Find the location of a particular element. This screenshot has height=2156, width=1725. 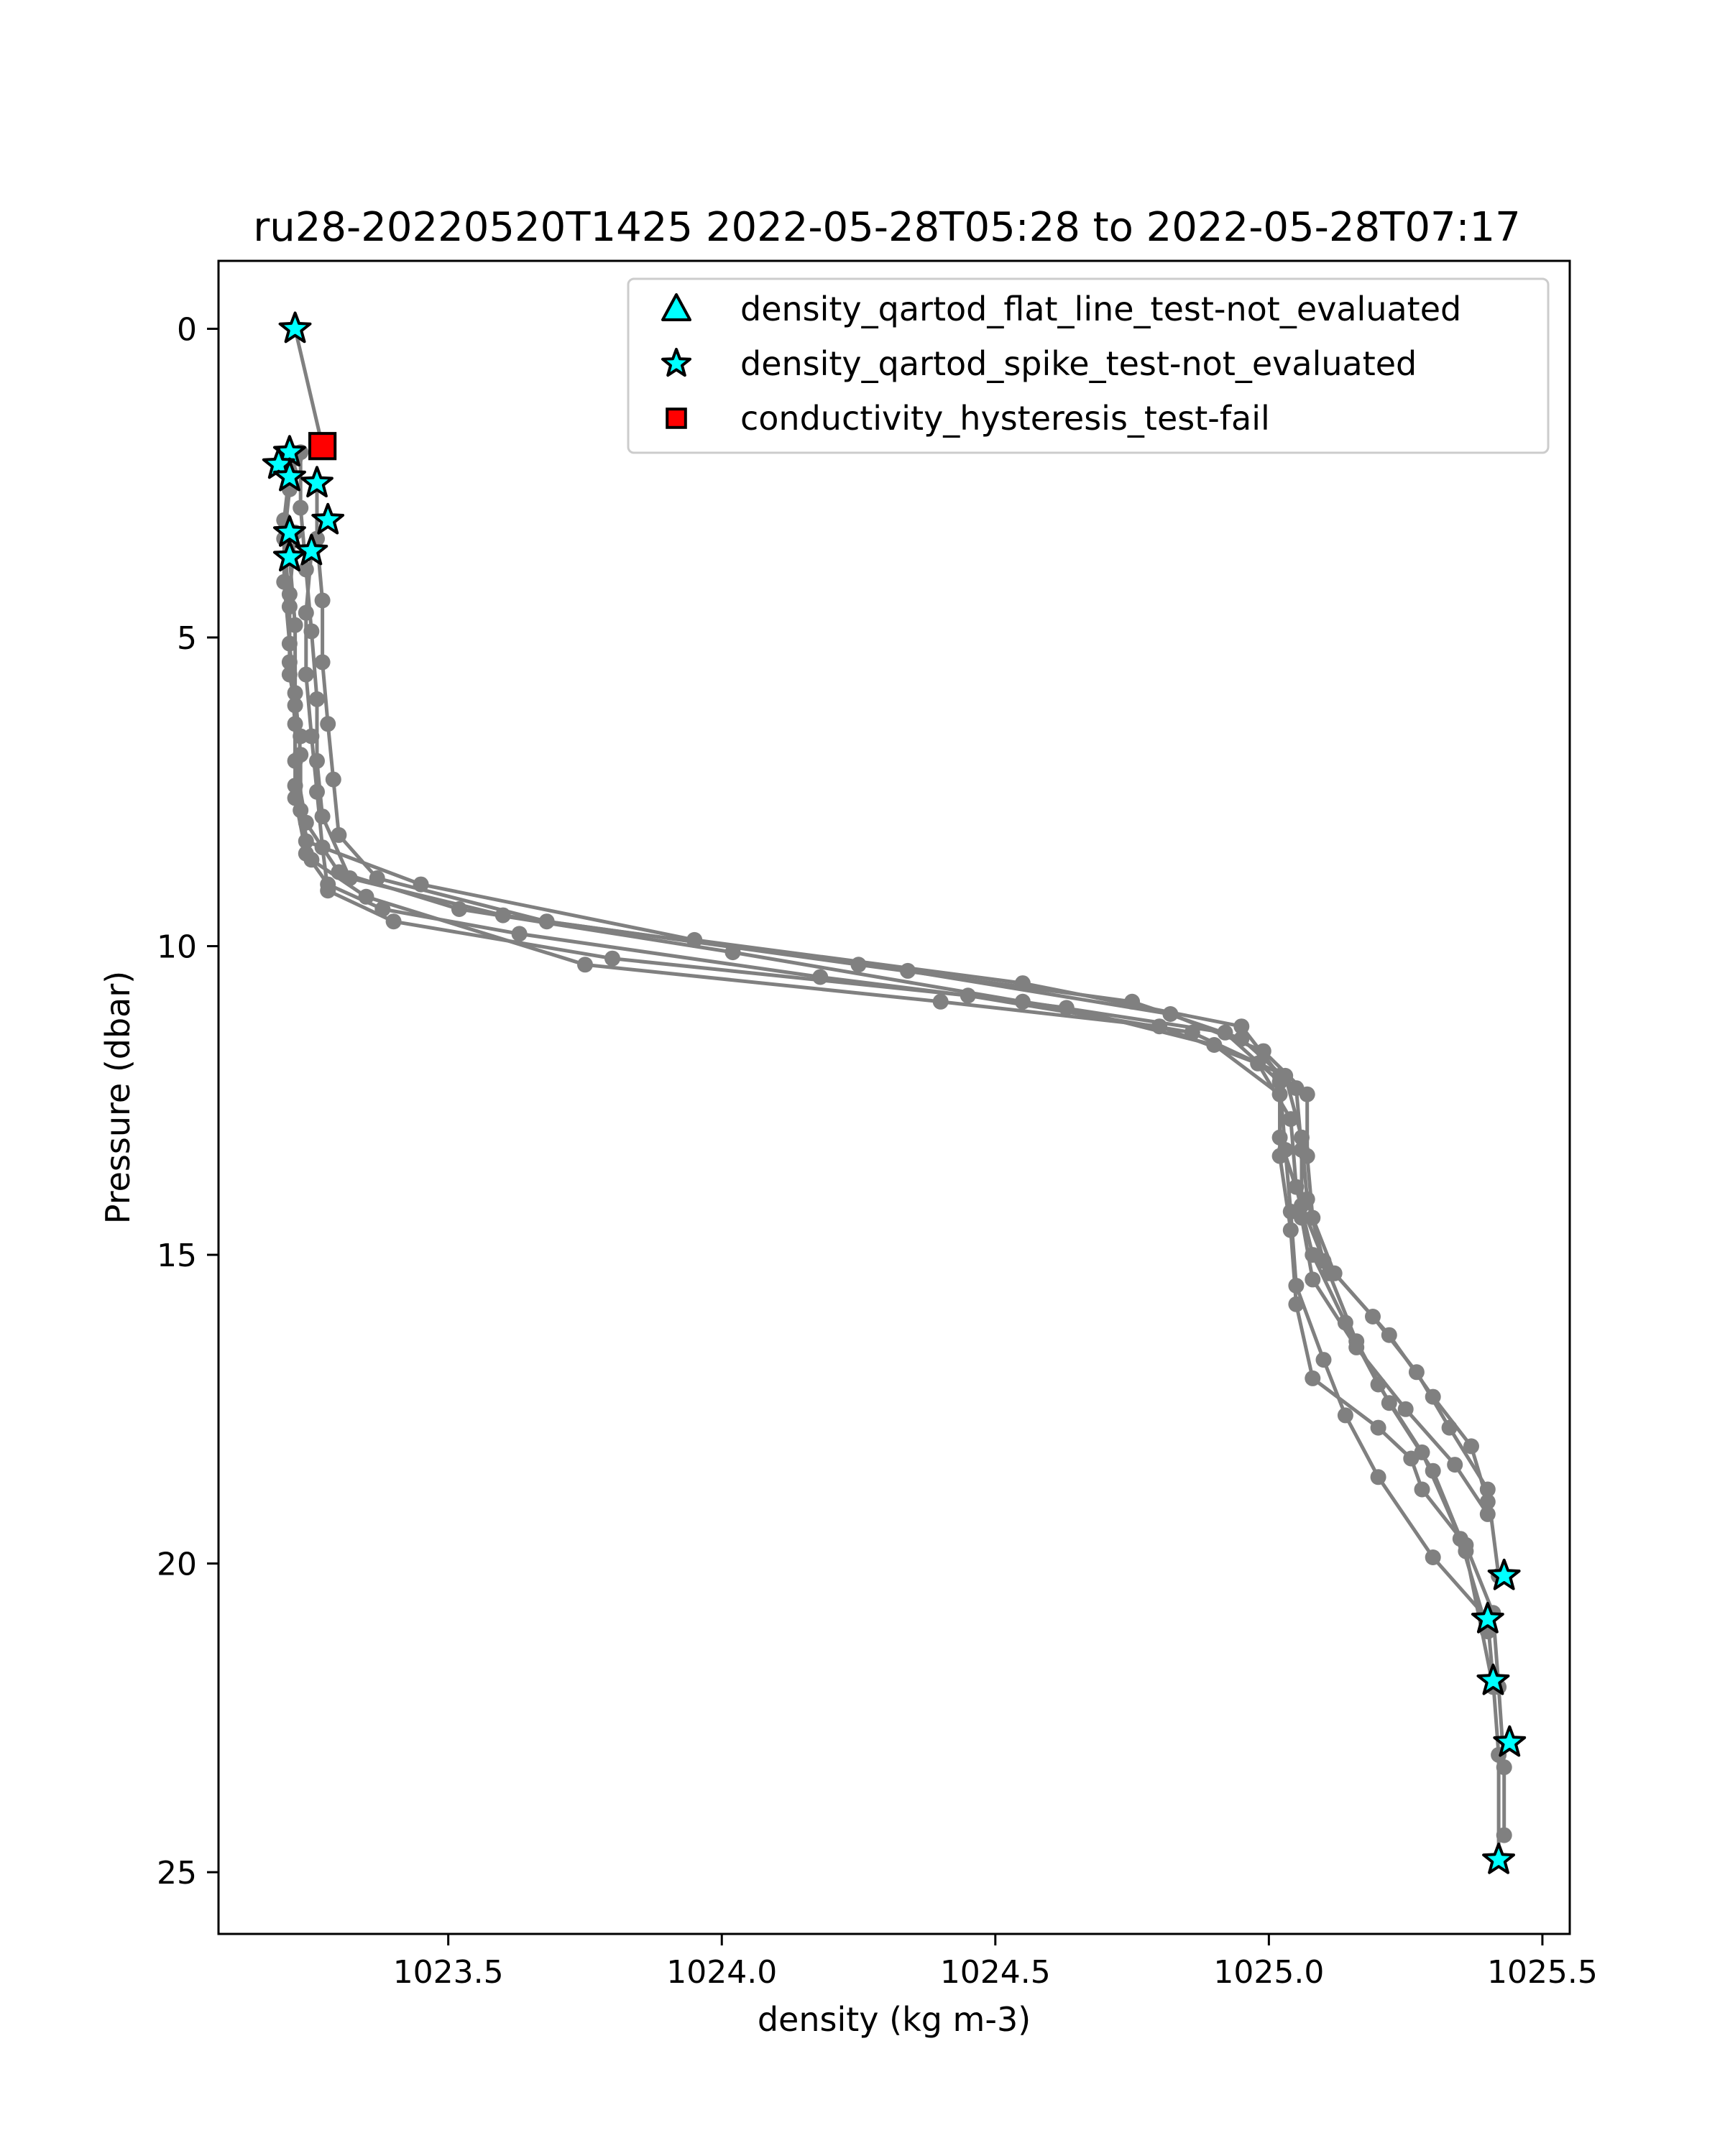

y-tick-label: 10 is located at coordinates (177, 947).